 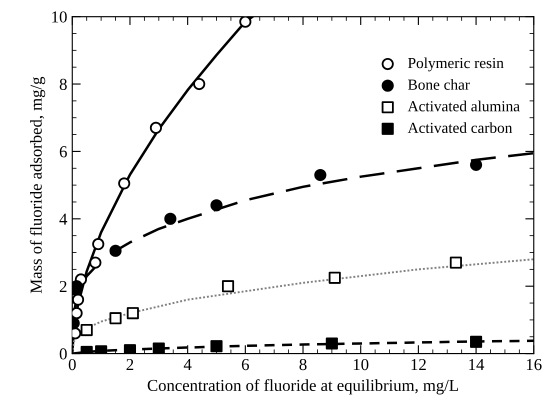 I want to click on x-tick-label: 0, so click(x=72, y=364).